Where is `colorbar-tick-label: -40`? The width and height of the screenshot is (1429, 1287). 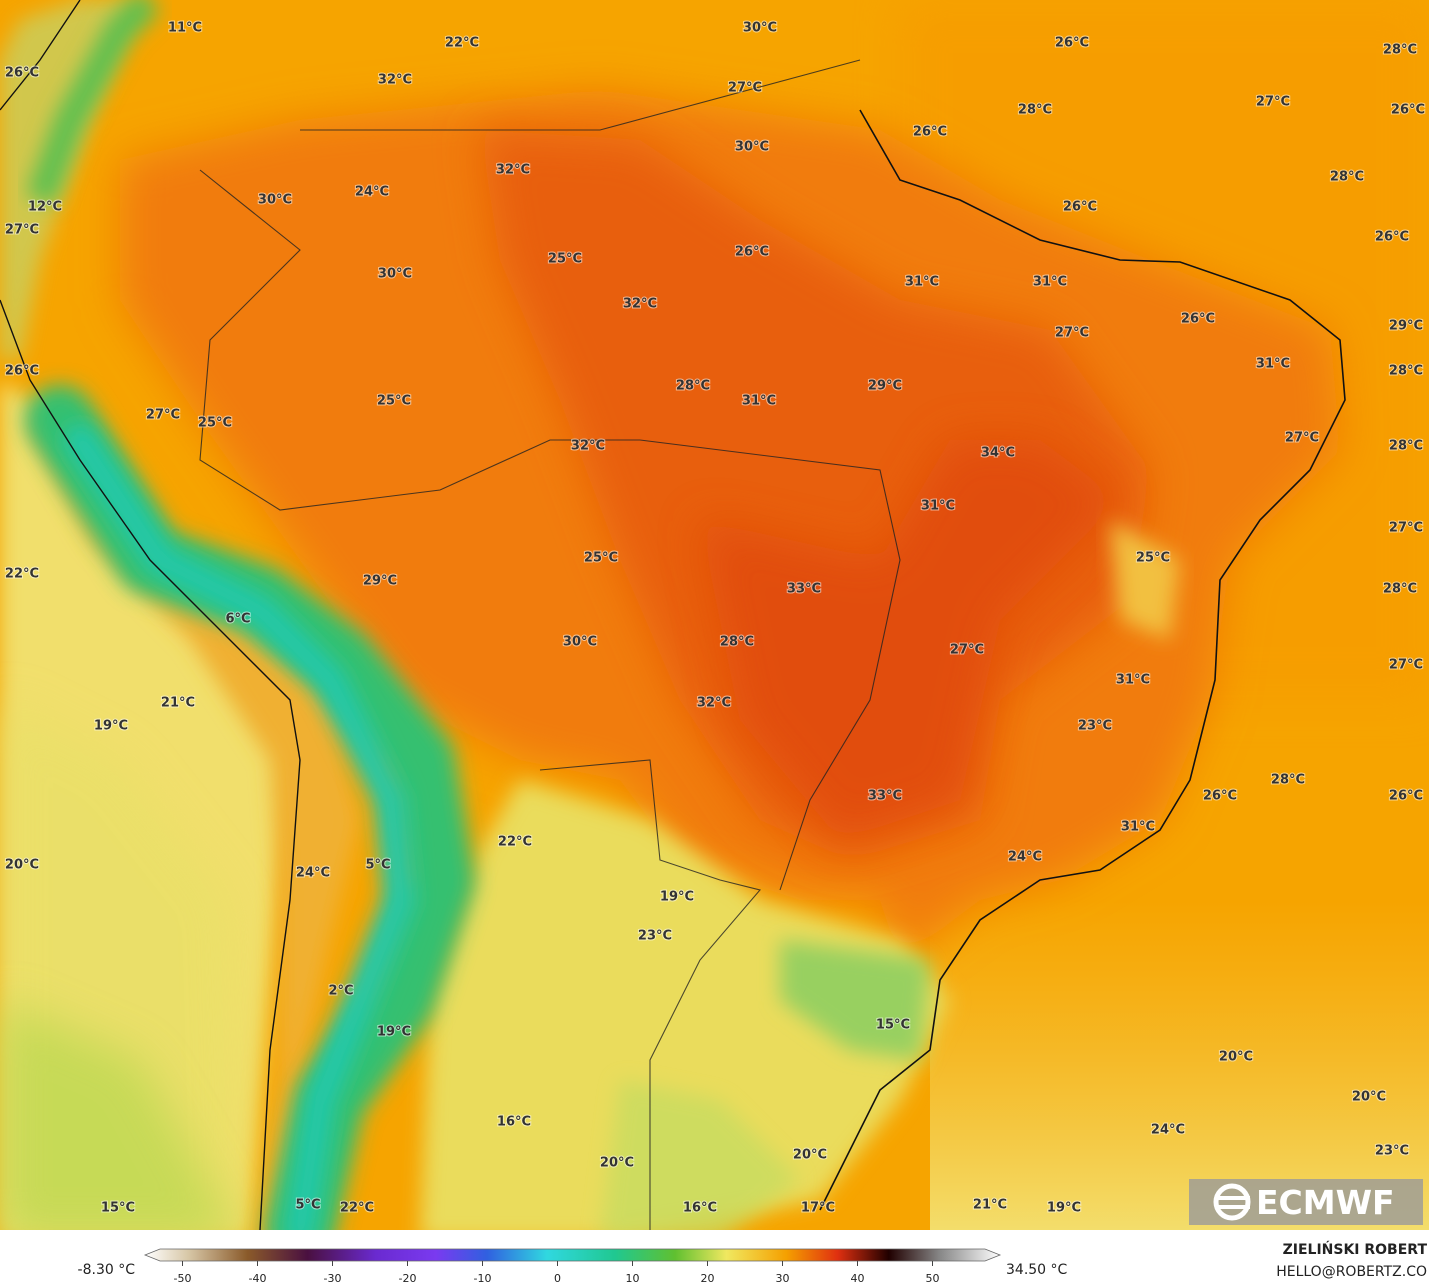
colorbar-tick-label: -40 is located at coordinates (258, 1278).